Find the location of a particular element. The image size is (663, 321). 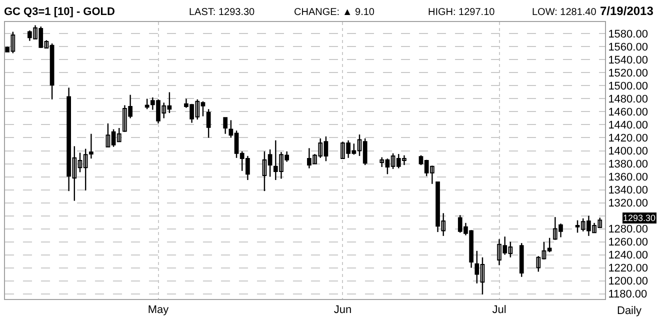

x-axis-title: Daily is located at coordinates (629, 311).